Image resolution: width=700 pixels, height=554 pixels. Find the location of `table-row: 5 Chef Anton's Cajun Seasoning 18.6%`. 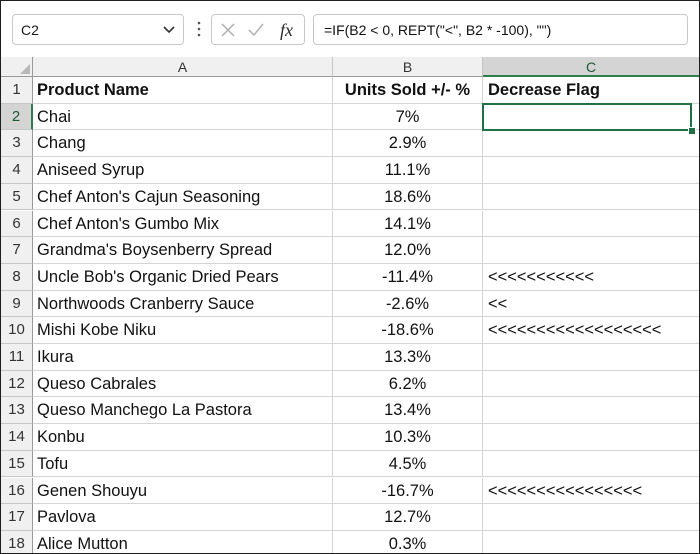

table-row: 5 Chef Anton's Cajun Seasoning 18.6% is located at coordinates (350, 197).